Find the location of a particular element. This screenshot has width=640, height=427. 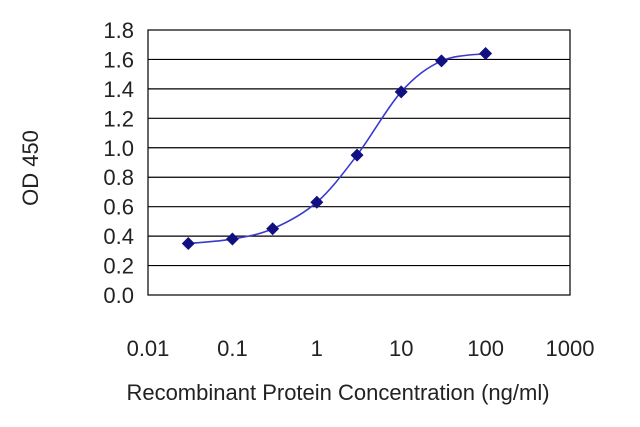

y-tick-label: 0.8 is located at coordinates (118, 177).